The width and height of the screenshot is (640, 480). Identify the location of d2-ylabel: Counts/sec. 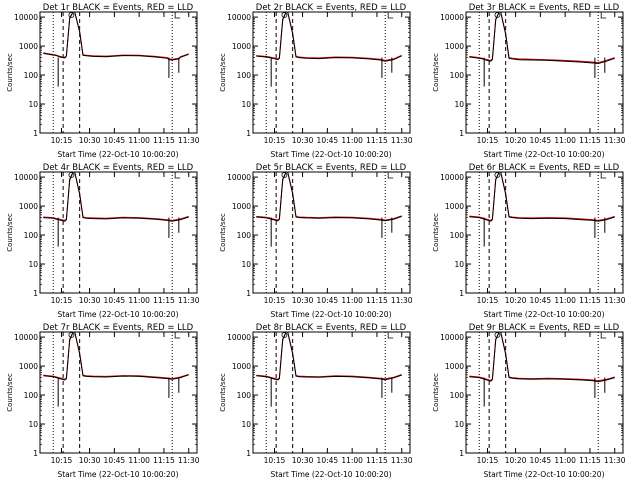
(223, 72).